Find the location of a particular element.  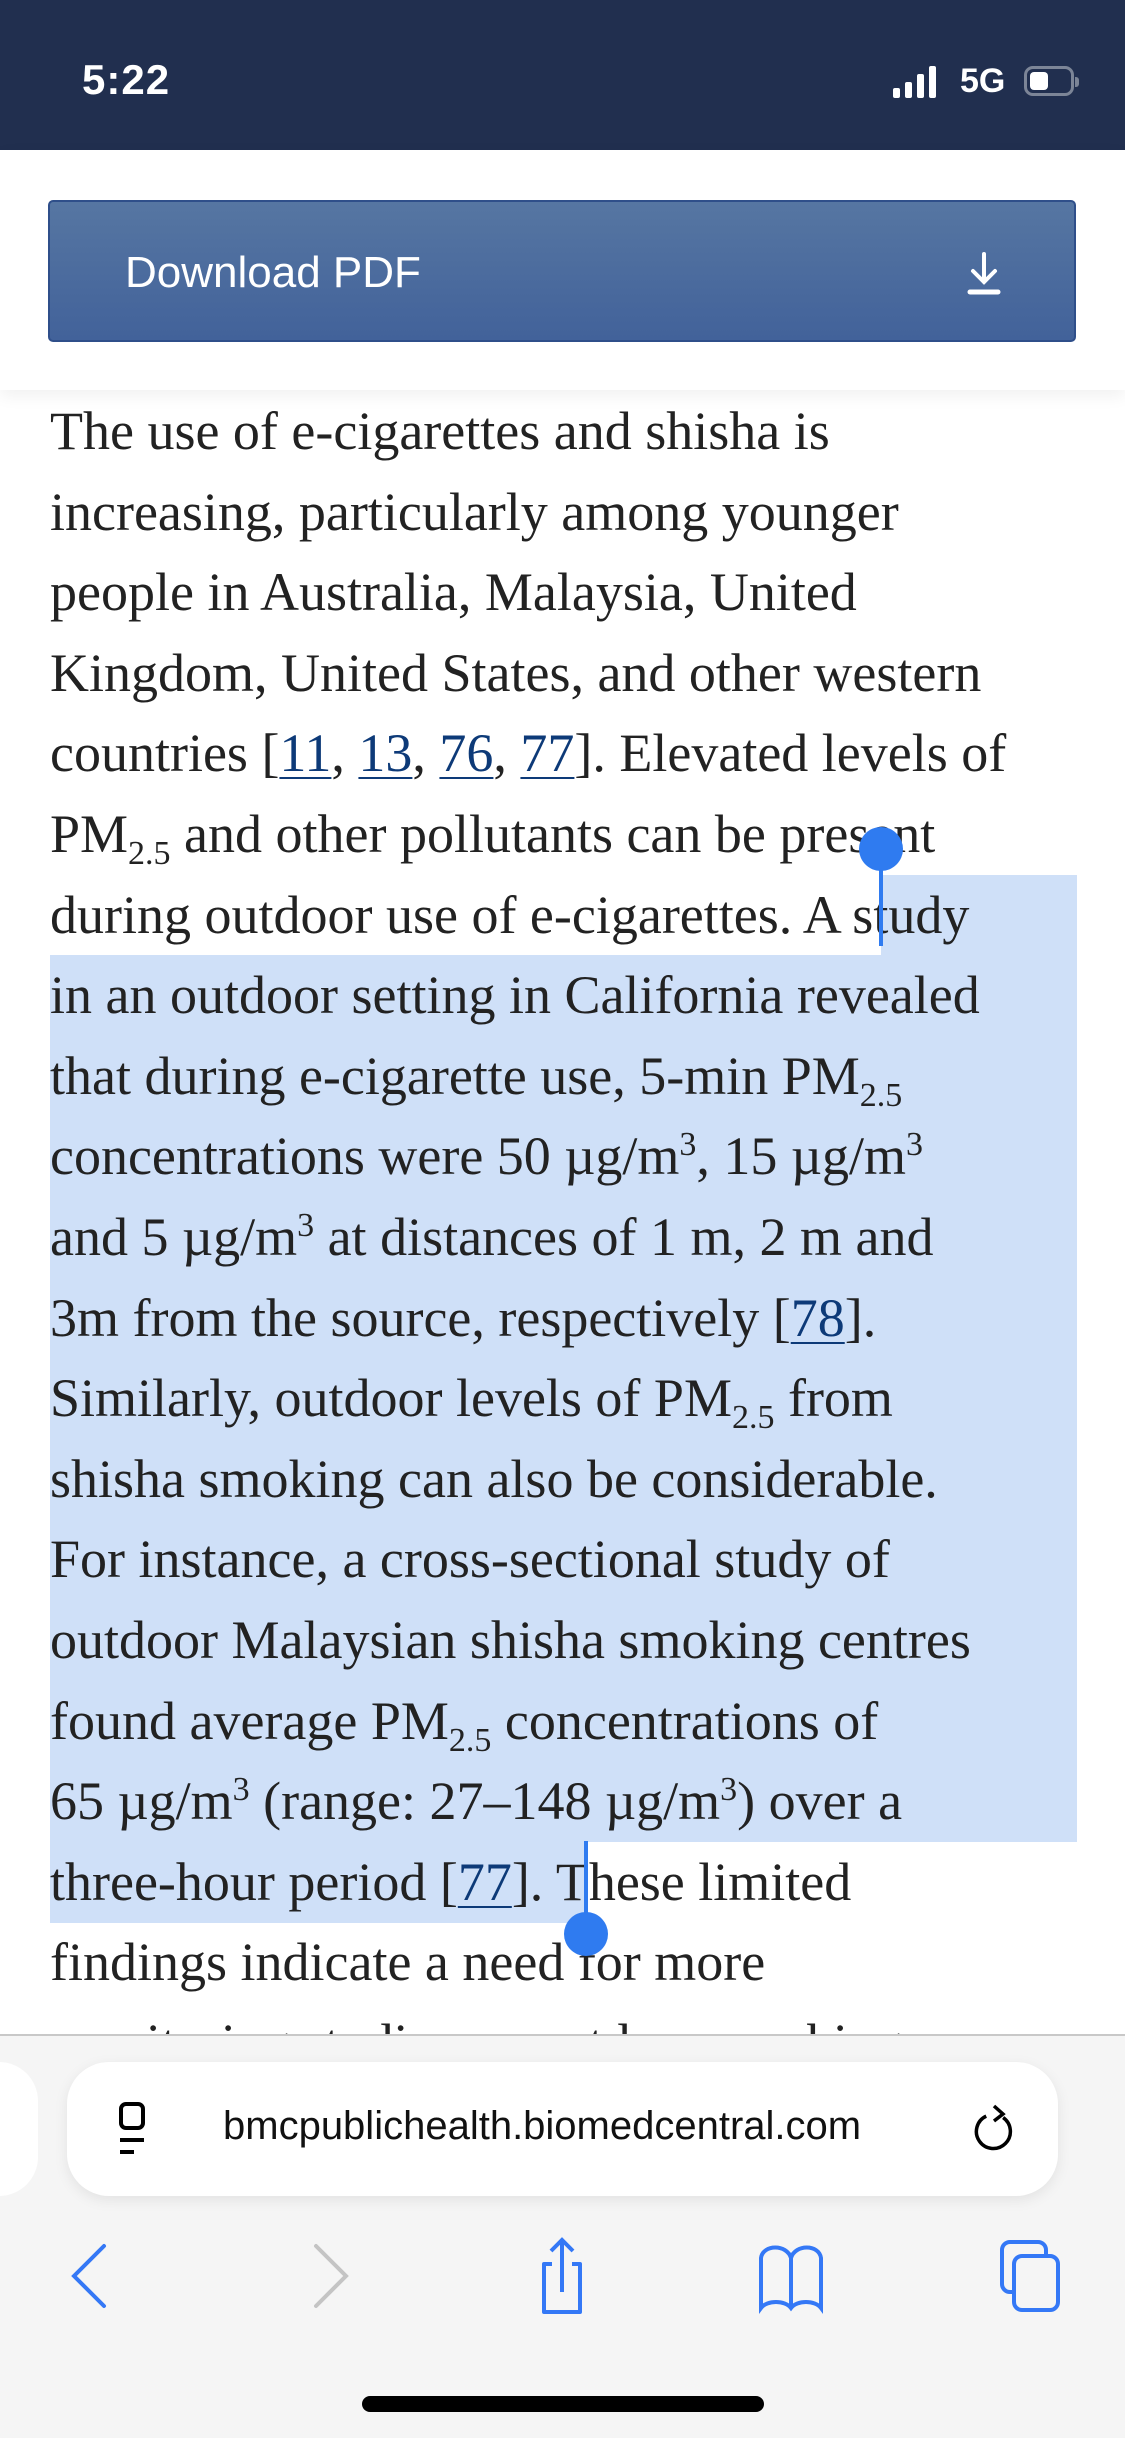

text-line: concentrations were 50 µg/m3, 15 µg/m3 is located at coordinates (486, 1156).